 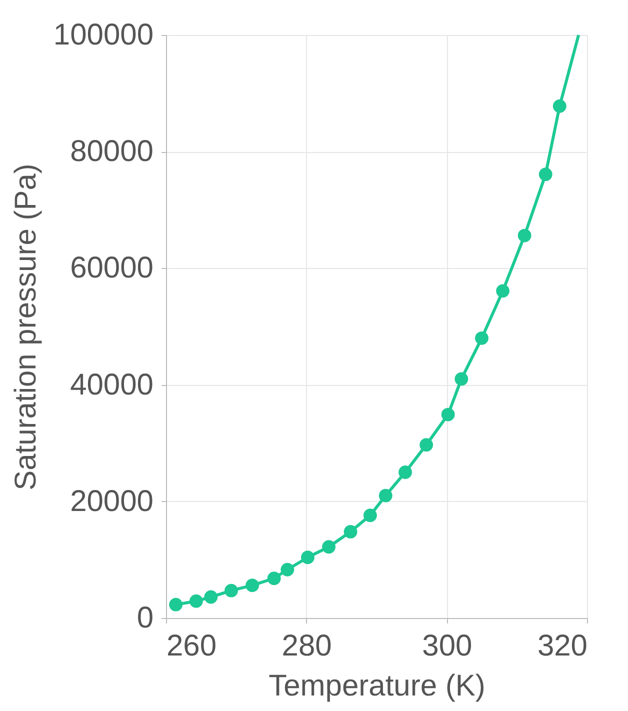 What do you see at coordinates (112, 268) in the screenshot?
I see `y-tick-label: 60000` at bounding box center [112, 268].